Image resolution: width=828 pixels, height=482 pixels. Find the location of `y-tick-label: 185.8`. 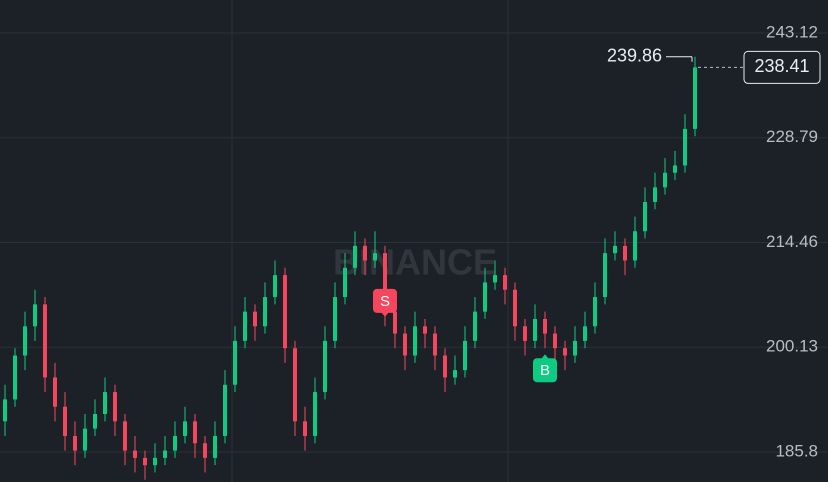

y-tick-label: 185.8 is located at coordinates (796, 451).